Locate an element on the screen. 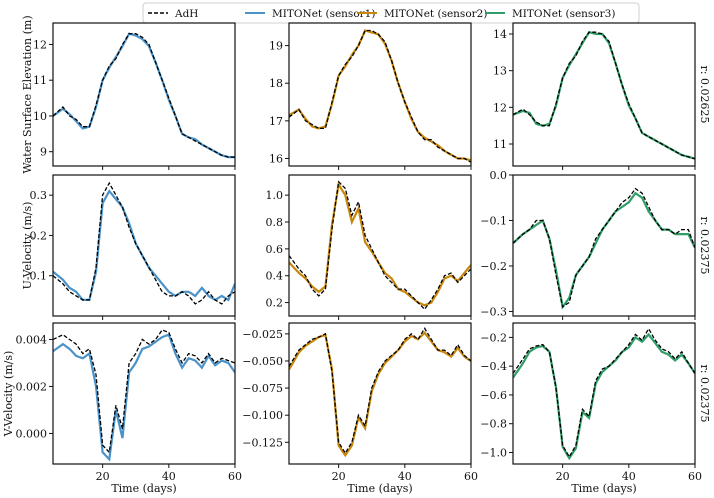 This screenshot has width=714, height=498. row-rlabel-2: r: 0.02375 is located at coordinates (704, 246).